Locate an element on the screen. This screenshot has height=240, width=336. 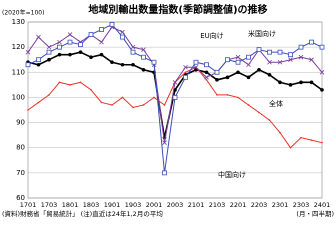
y-tick-label: 60 is located at coordinates (20, 198).